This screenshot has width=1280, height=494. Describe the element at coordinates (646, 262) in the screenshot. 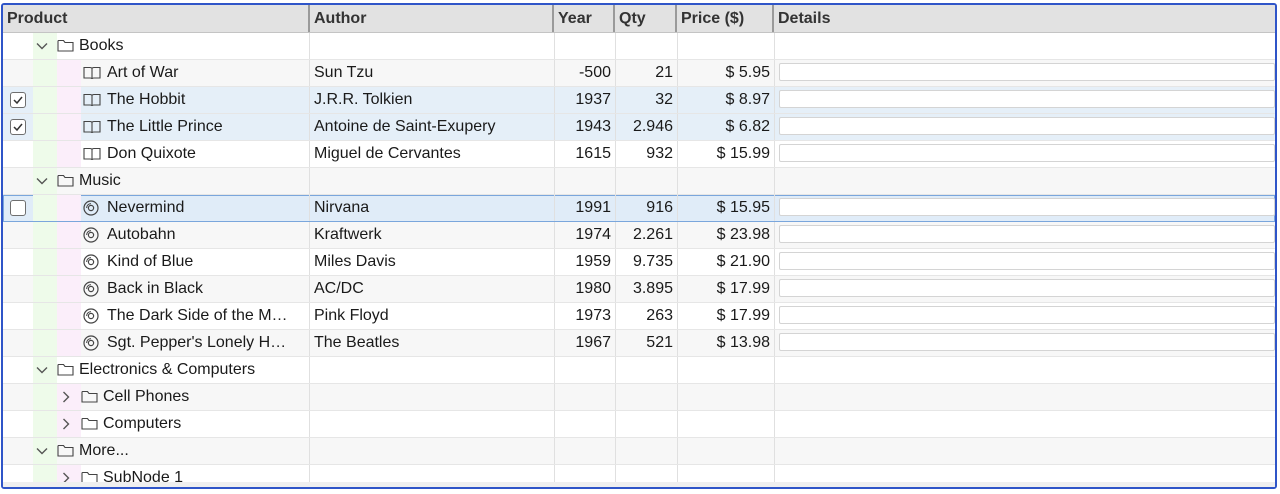

I see `qty-cell: 9.735` at that location.